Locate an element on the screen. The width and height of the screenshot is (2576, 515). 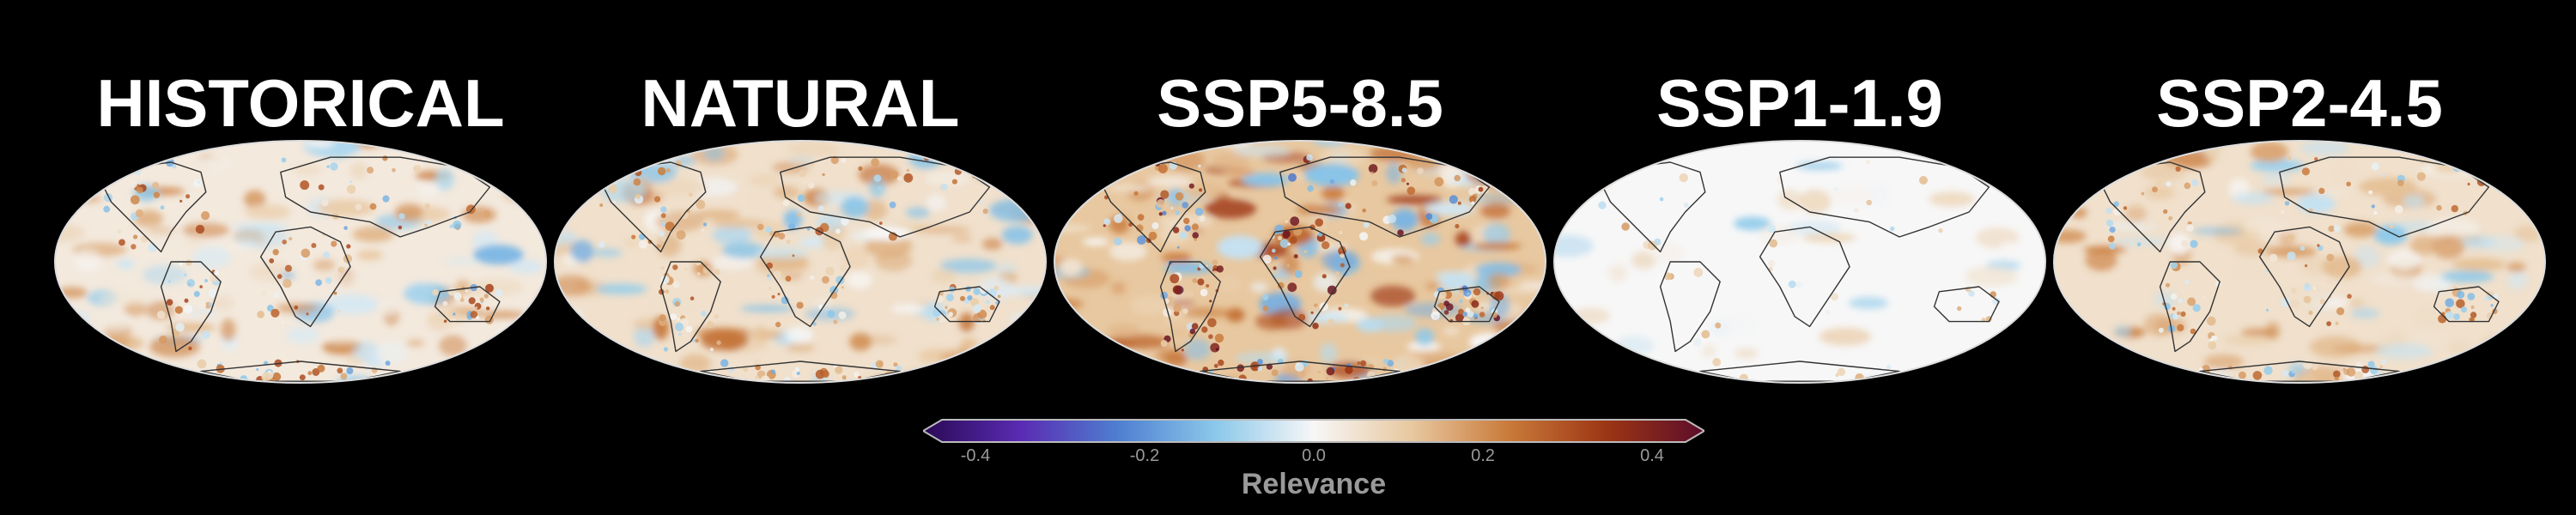
map-historical is located at coordinates (301, 262).